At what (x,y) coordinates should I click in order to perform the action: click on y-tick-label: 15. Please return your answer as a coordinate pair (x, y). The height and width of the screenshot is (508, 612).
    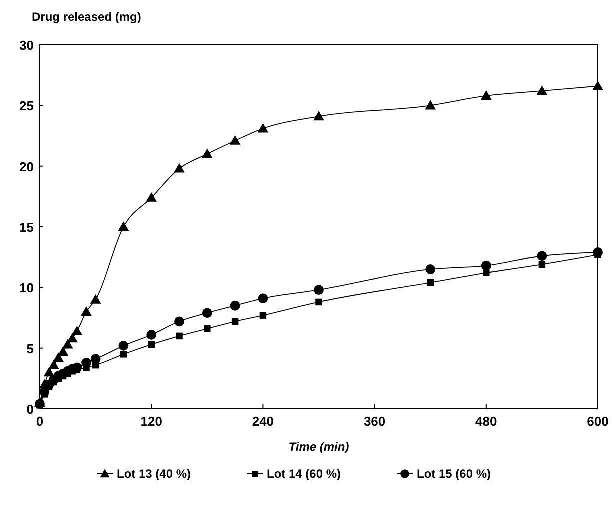
    Looking at the image, I should click on (27, 227).